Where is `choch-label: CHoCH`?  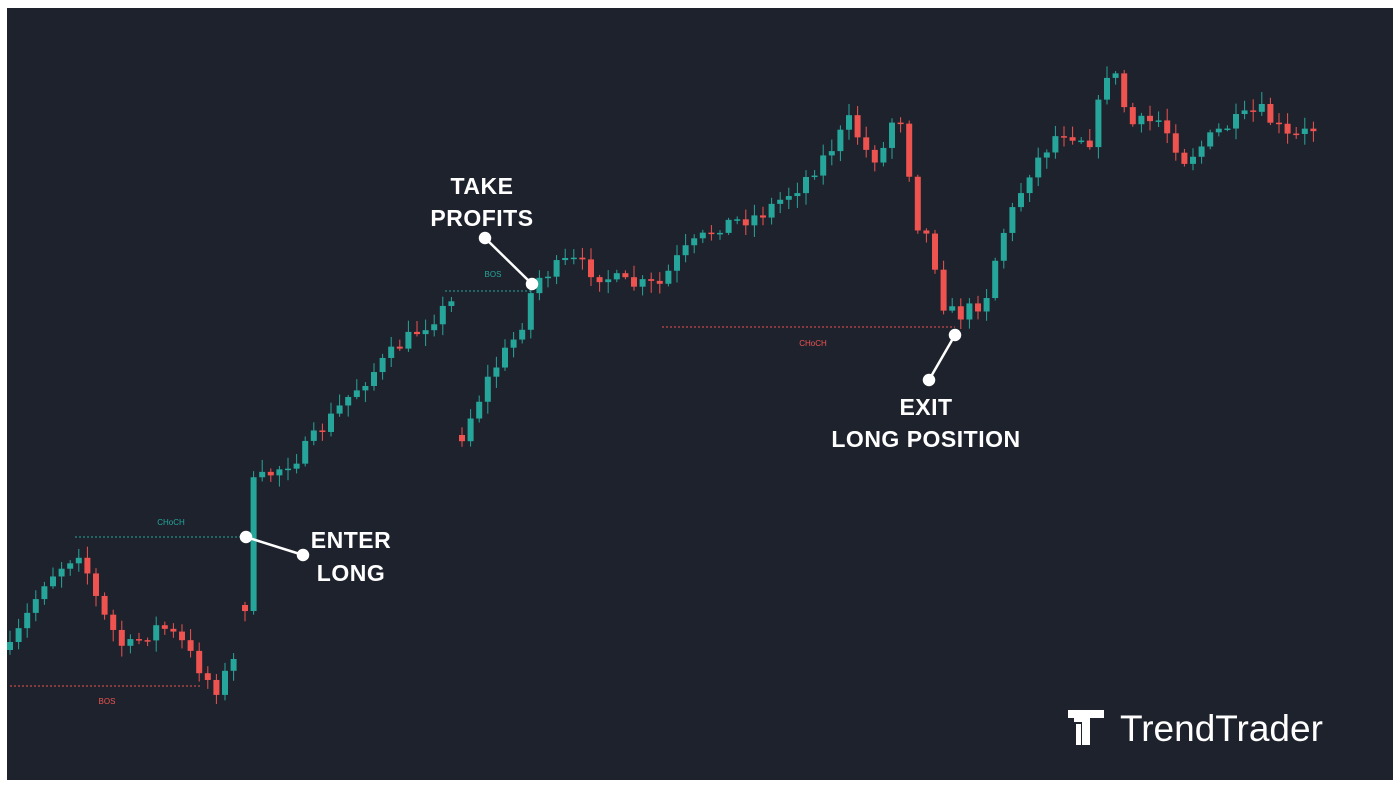
choch-label: CHoCH is located at coordinates (813, 343).